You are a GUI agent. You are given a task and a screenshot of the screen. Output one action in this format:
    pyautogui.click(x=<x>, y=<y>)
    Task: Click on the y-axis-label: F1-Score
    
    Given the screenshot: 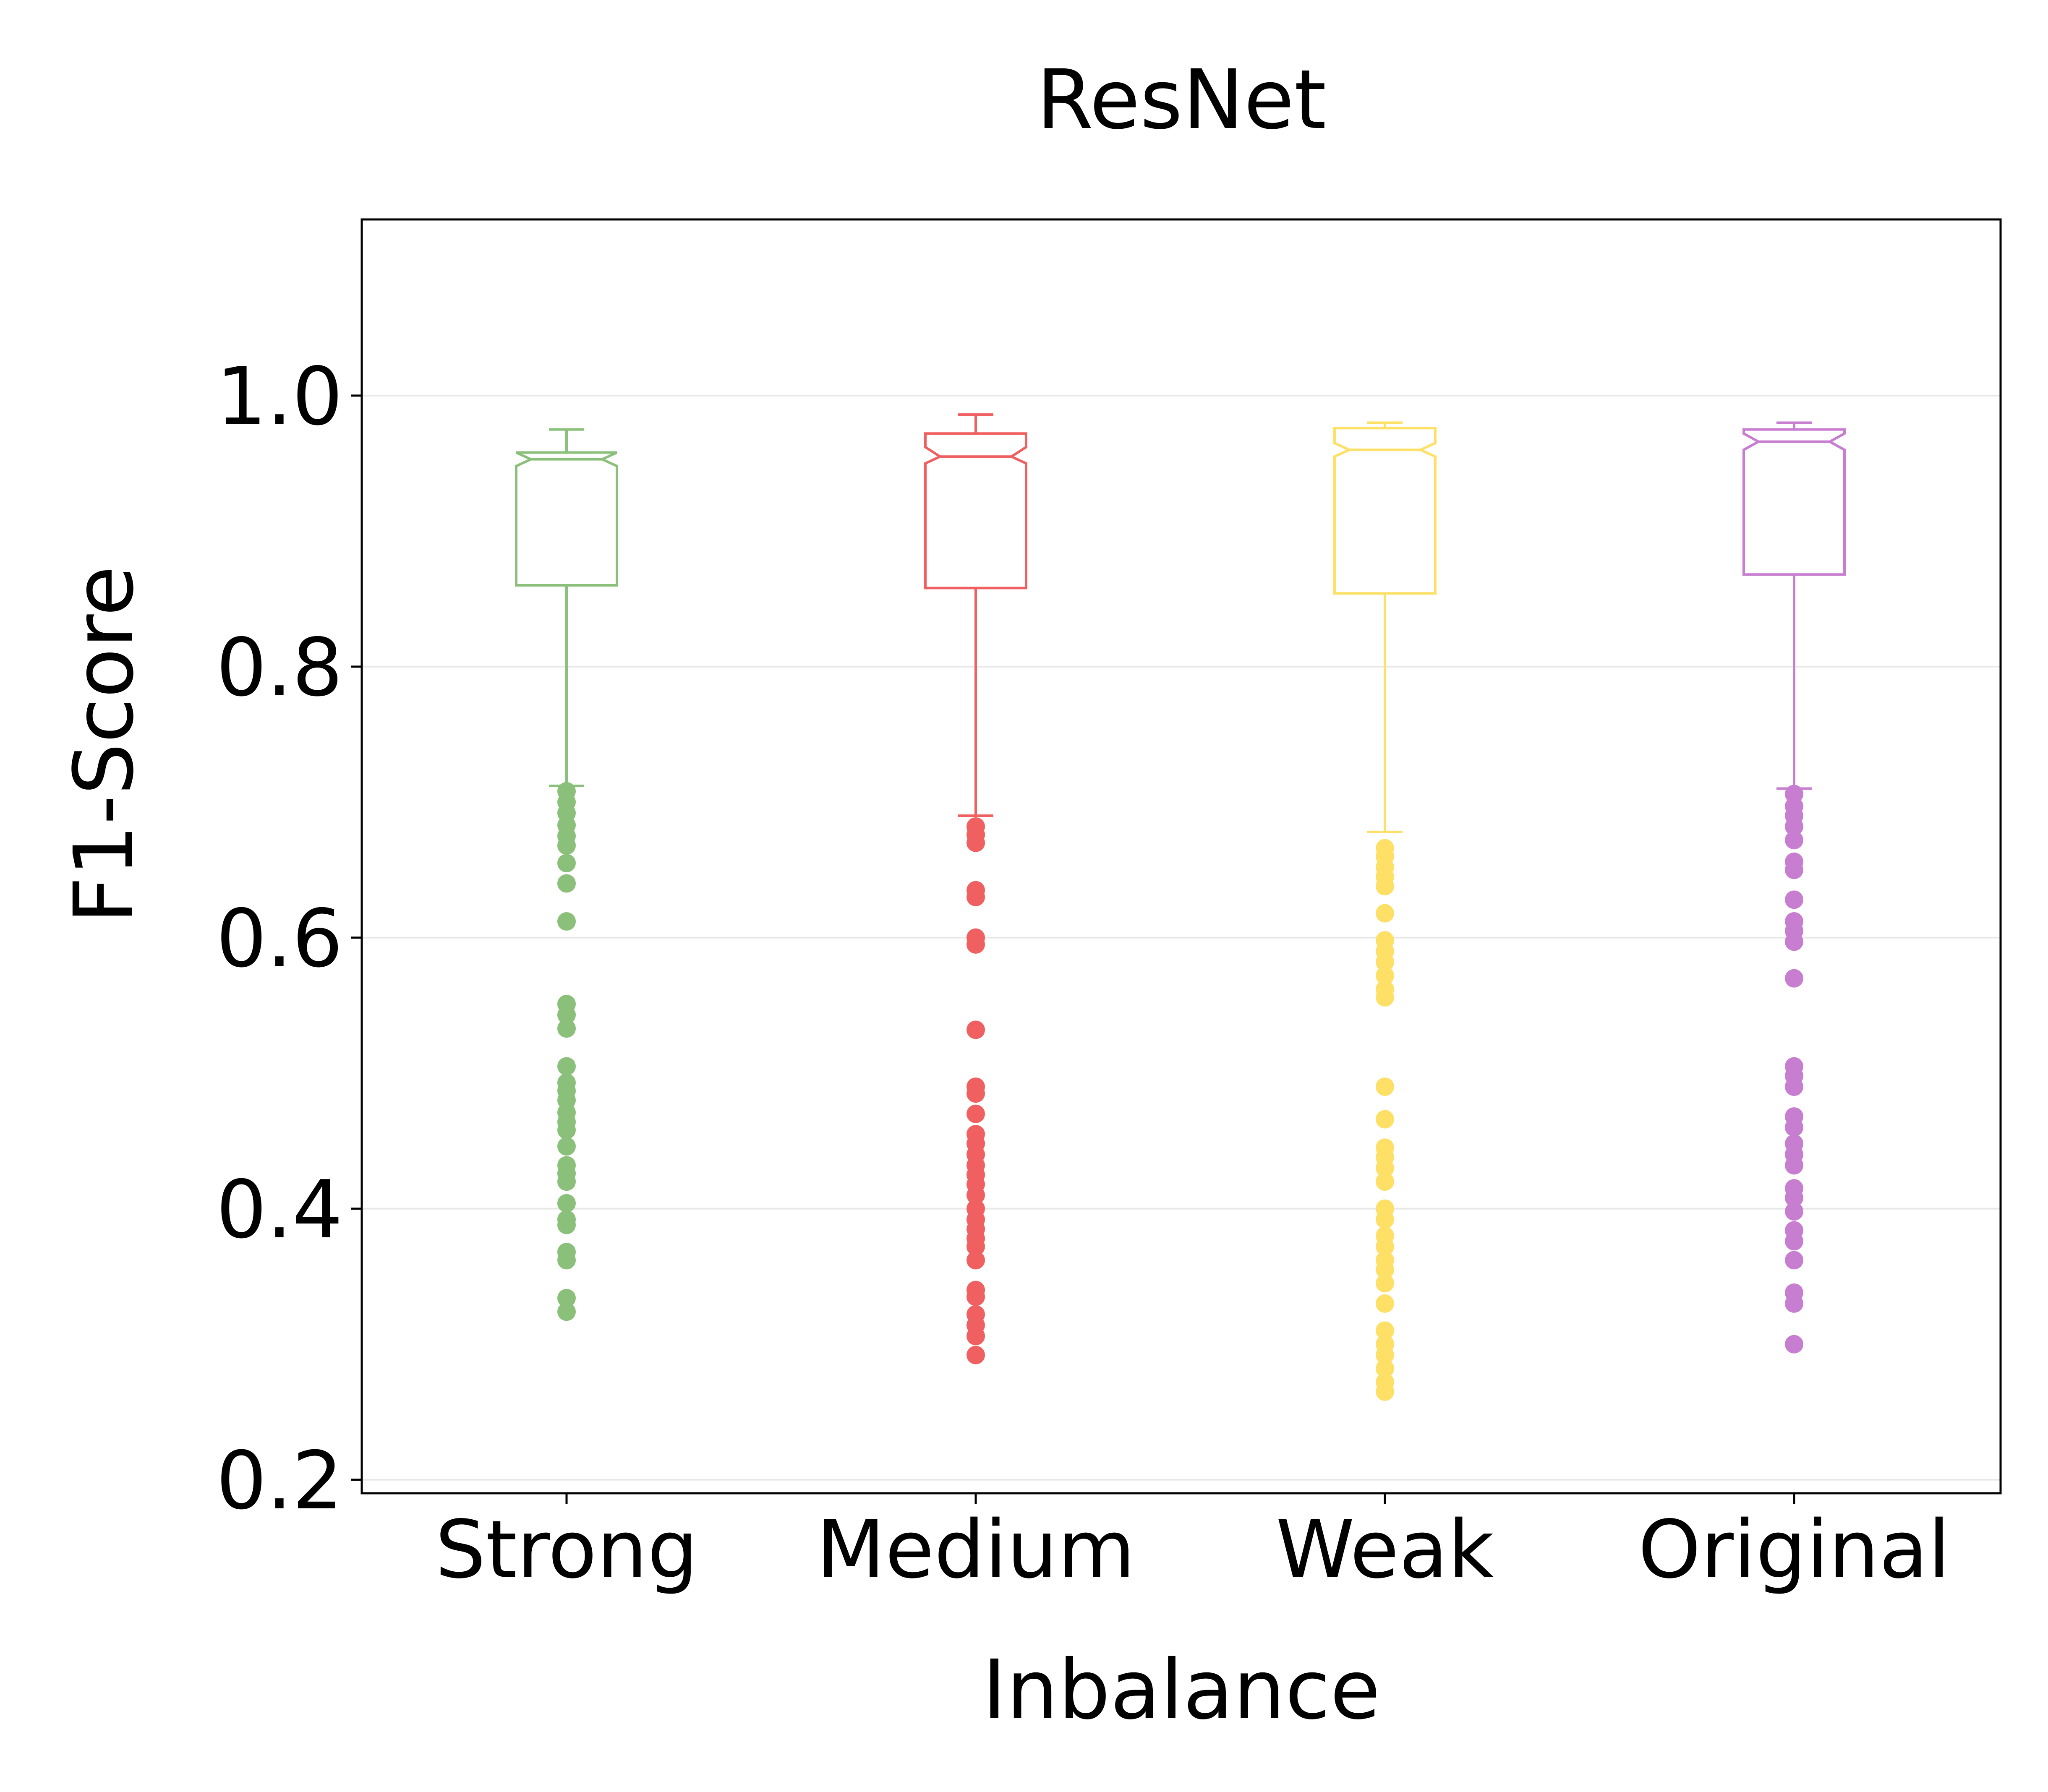 What is the action you would take?
    pyautogui.click(x=104, y=745)
    